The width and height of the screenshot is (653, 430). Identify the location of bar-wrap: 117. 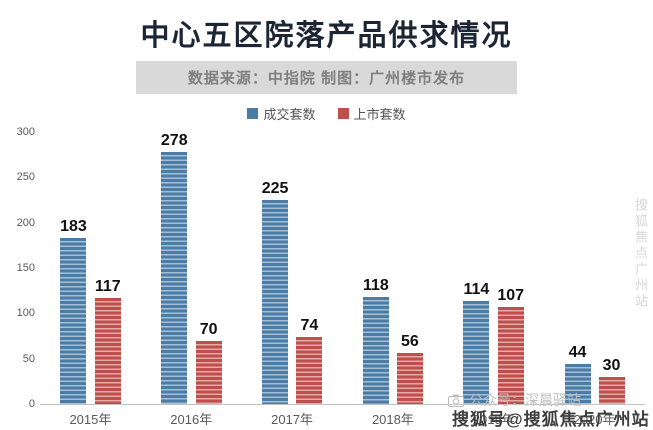
(107, 268).